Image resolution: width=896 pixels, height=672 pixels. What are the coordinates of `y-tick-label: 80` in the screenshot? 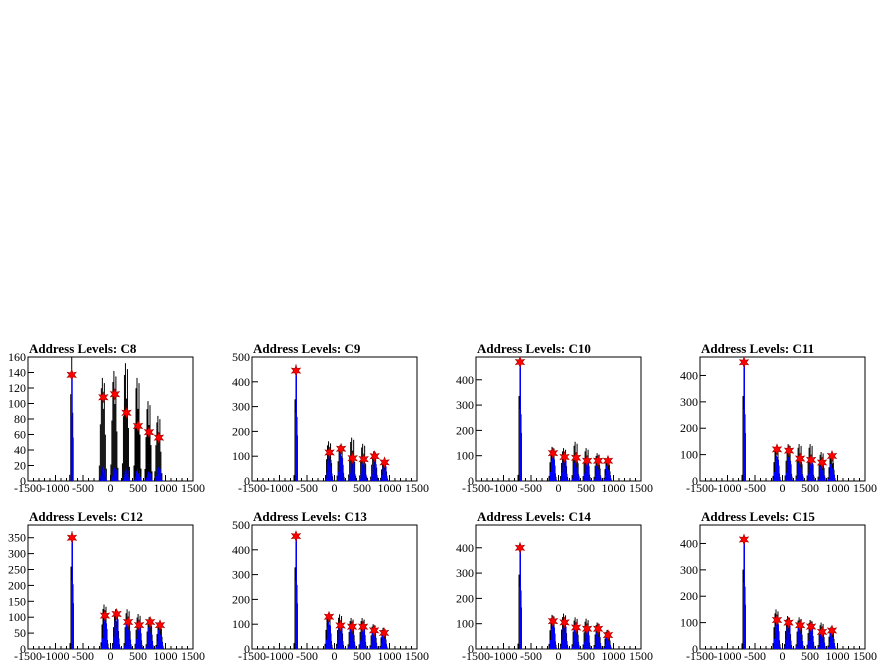 It's located at (20, 419).